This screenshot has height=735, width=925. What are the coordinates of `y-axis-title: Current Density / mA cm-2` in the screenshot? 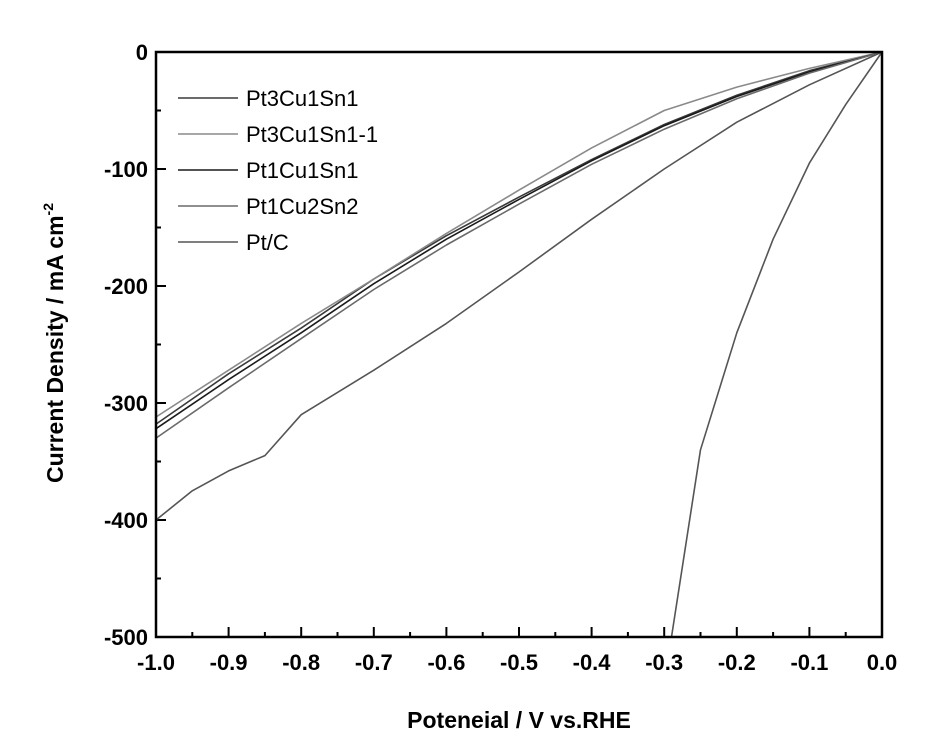 It's located at (54, 343).